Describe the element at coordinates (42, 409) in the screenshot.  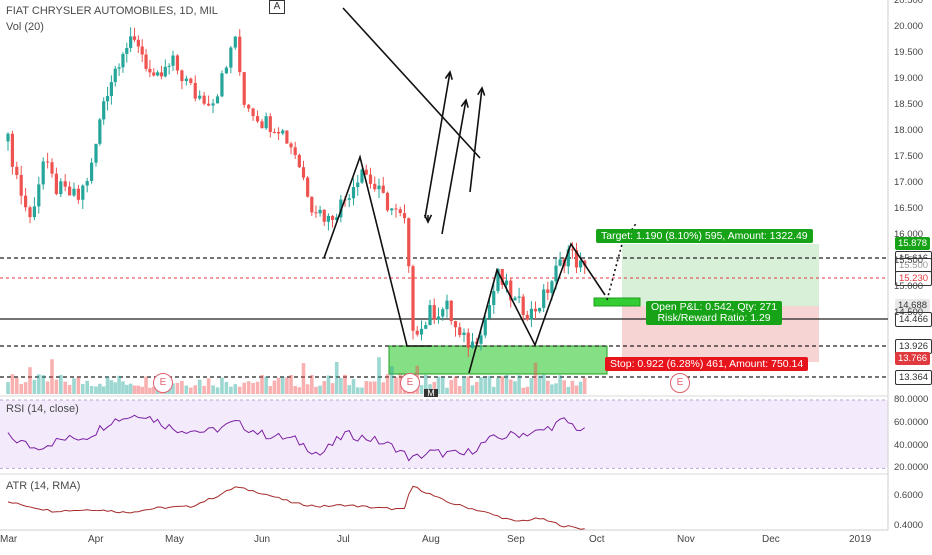
I see `rsi-legend: RSI (14, close)` at that location.